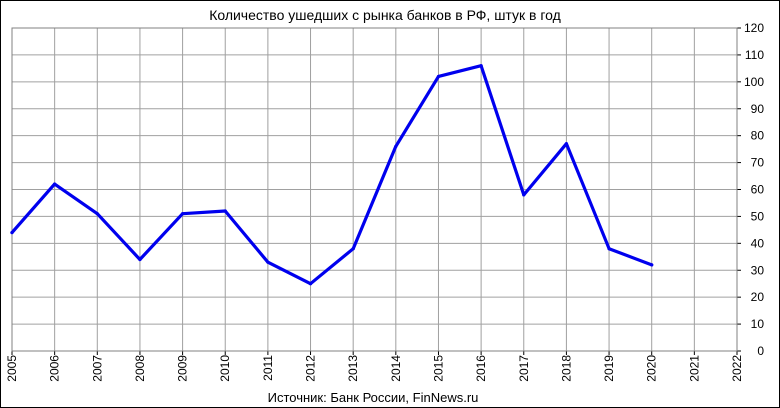  What do you see at coordinates (97, 368) in the screenshot?
I see `x-tick-label: 2007` at bounding box center [97, 368].